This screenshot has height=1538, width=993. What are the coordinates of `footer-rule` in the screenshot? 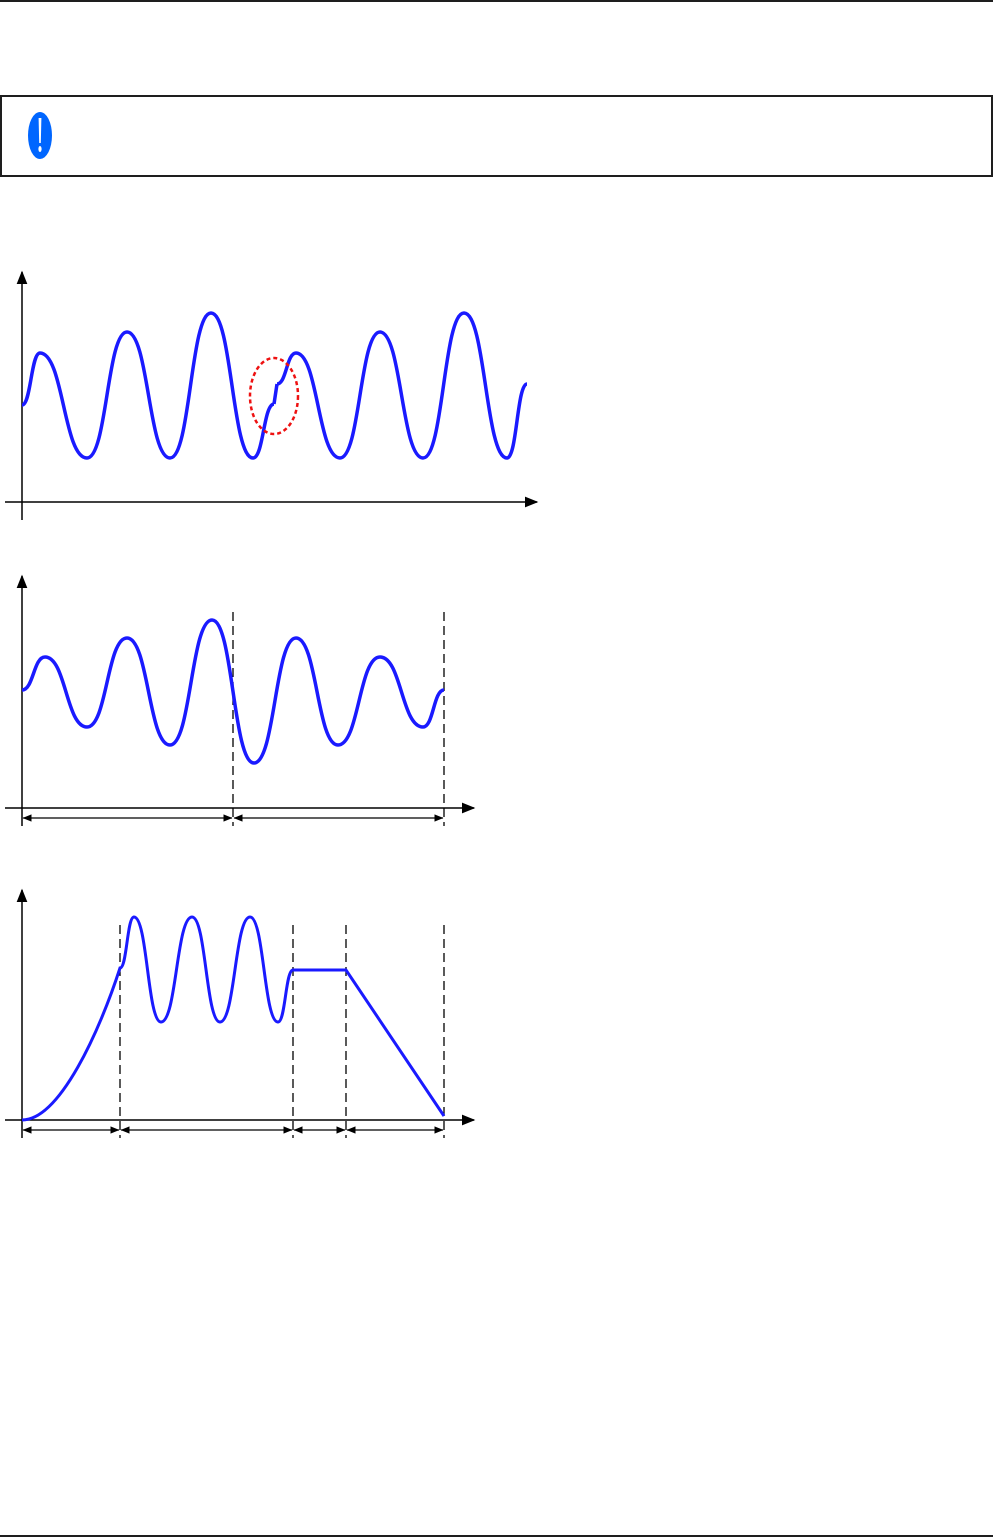 It's located at (496, 1536).